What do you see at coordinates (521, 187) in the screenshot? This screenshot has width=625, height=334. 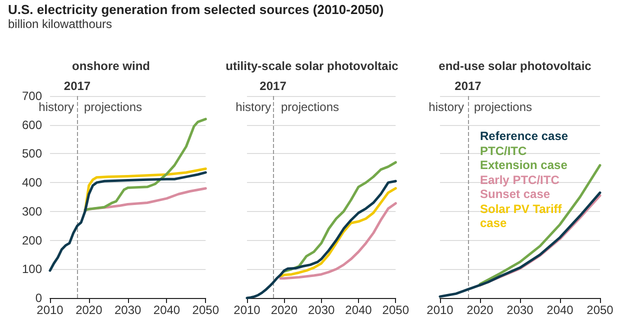 I see `text: Early PTC/ITC Sunset case` at bounding box center [521, 187].